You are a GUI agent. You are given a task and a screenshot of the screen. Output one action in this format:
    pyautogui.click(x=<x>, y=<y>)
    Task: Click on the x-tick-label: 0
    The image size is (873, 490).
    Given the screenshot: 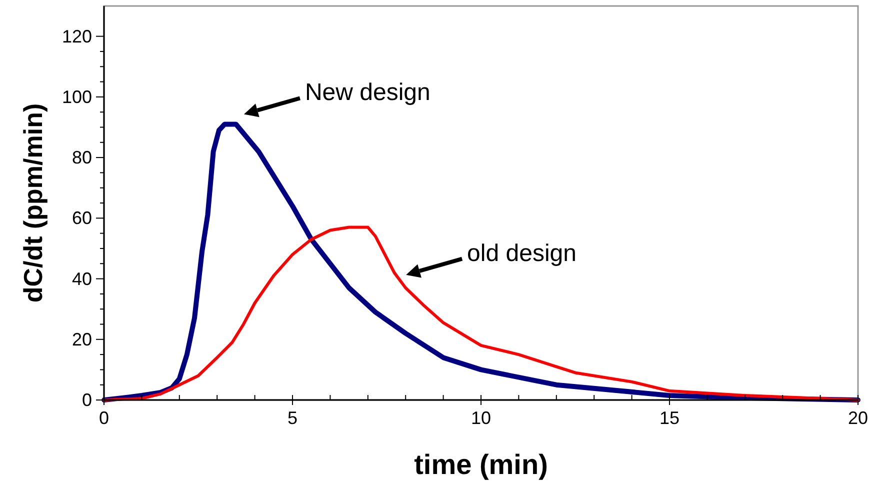 What is the action you would take?
    pyautogui.click(x=104, y=418)
    